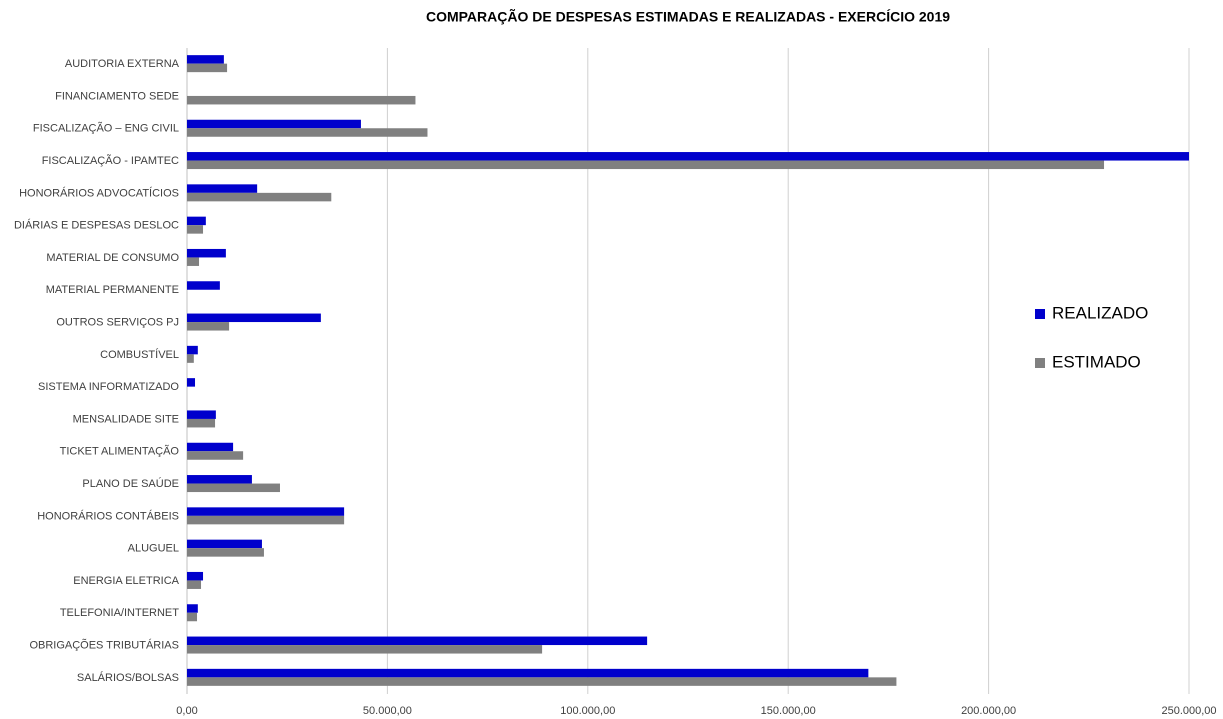 The width and height of the screenshot is (1223, 719). I want to click on y-tick-label: ALUGUEL, so click(153, 549).